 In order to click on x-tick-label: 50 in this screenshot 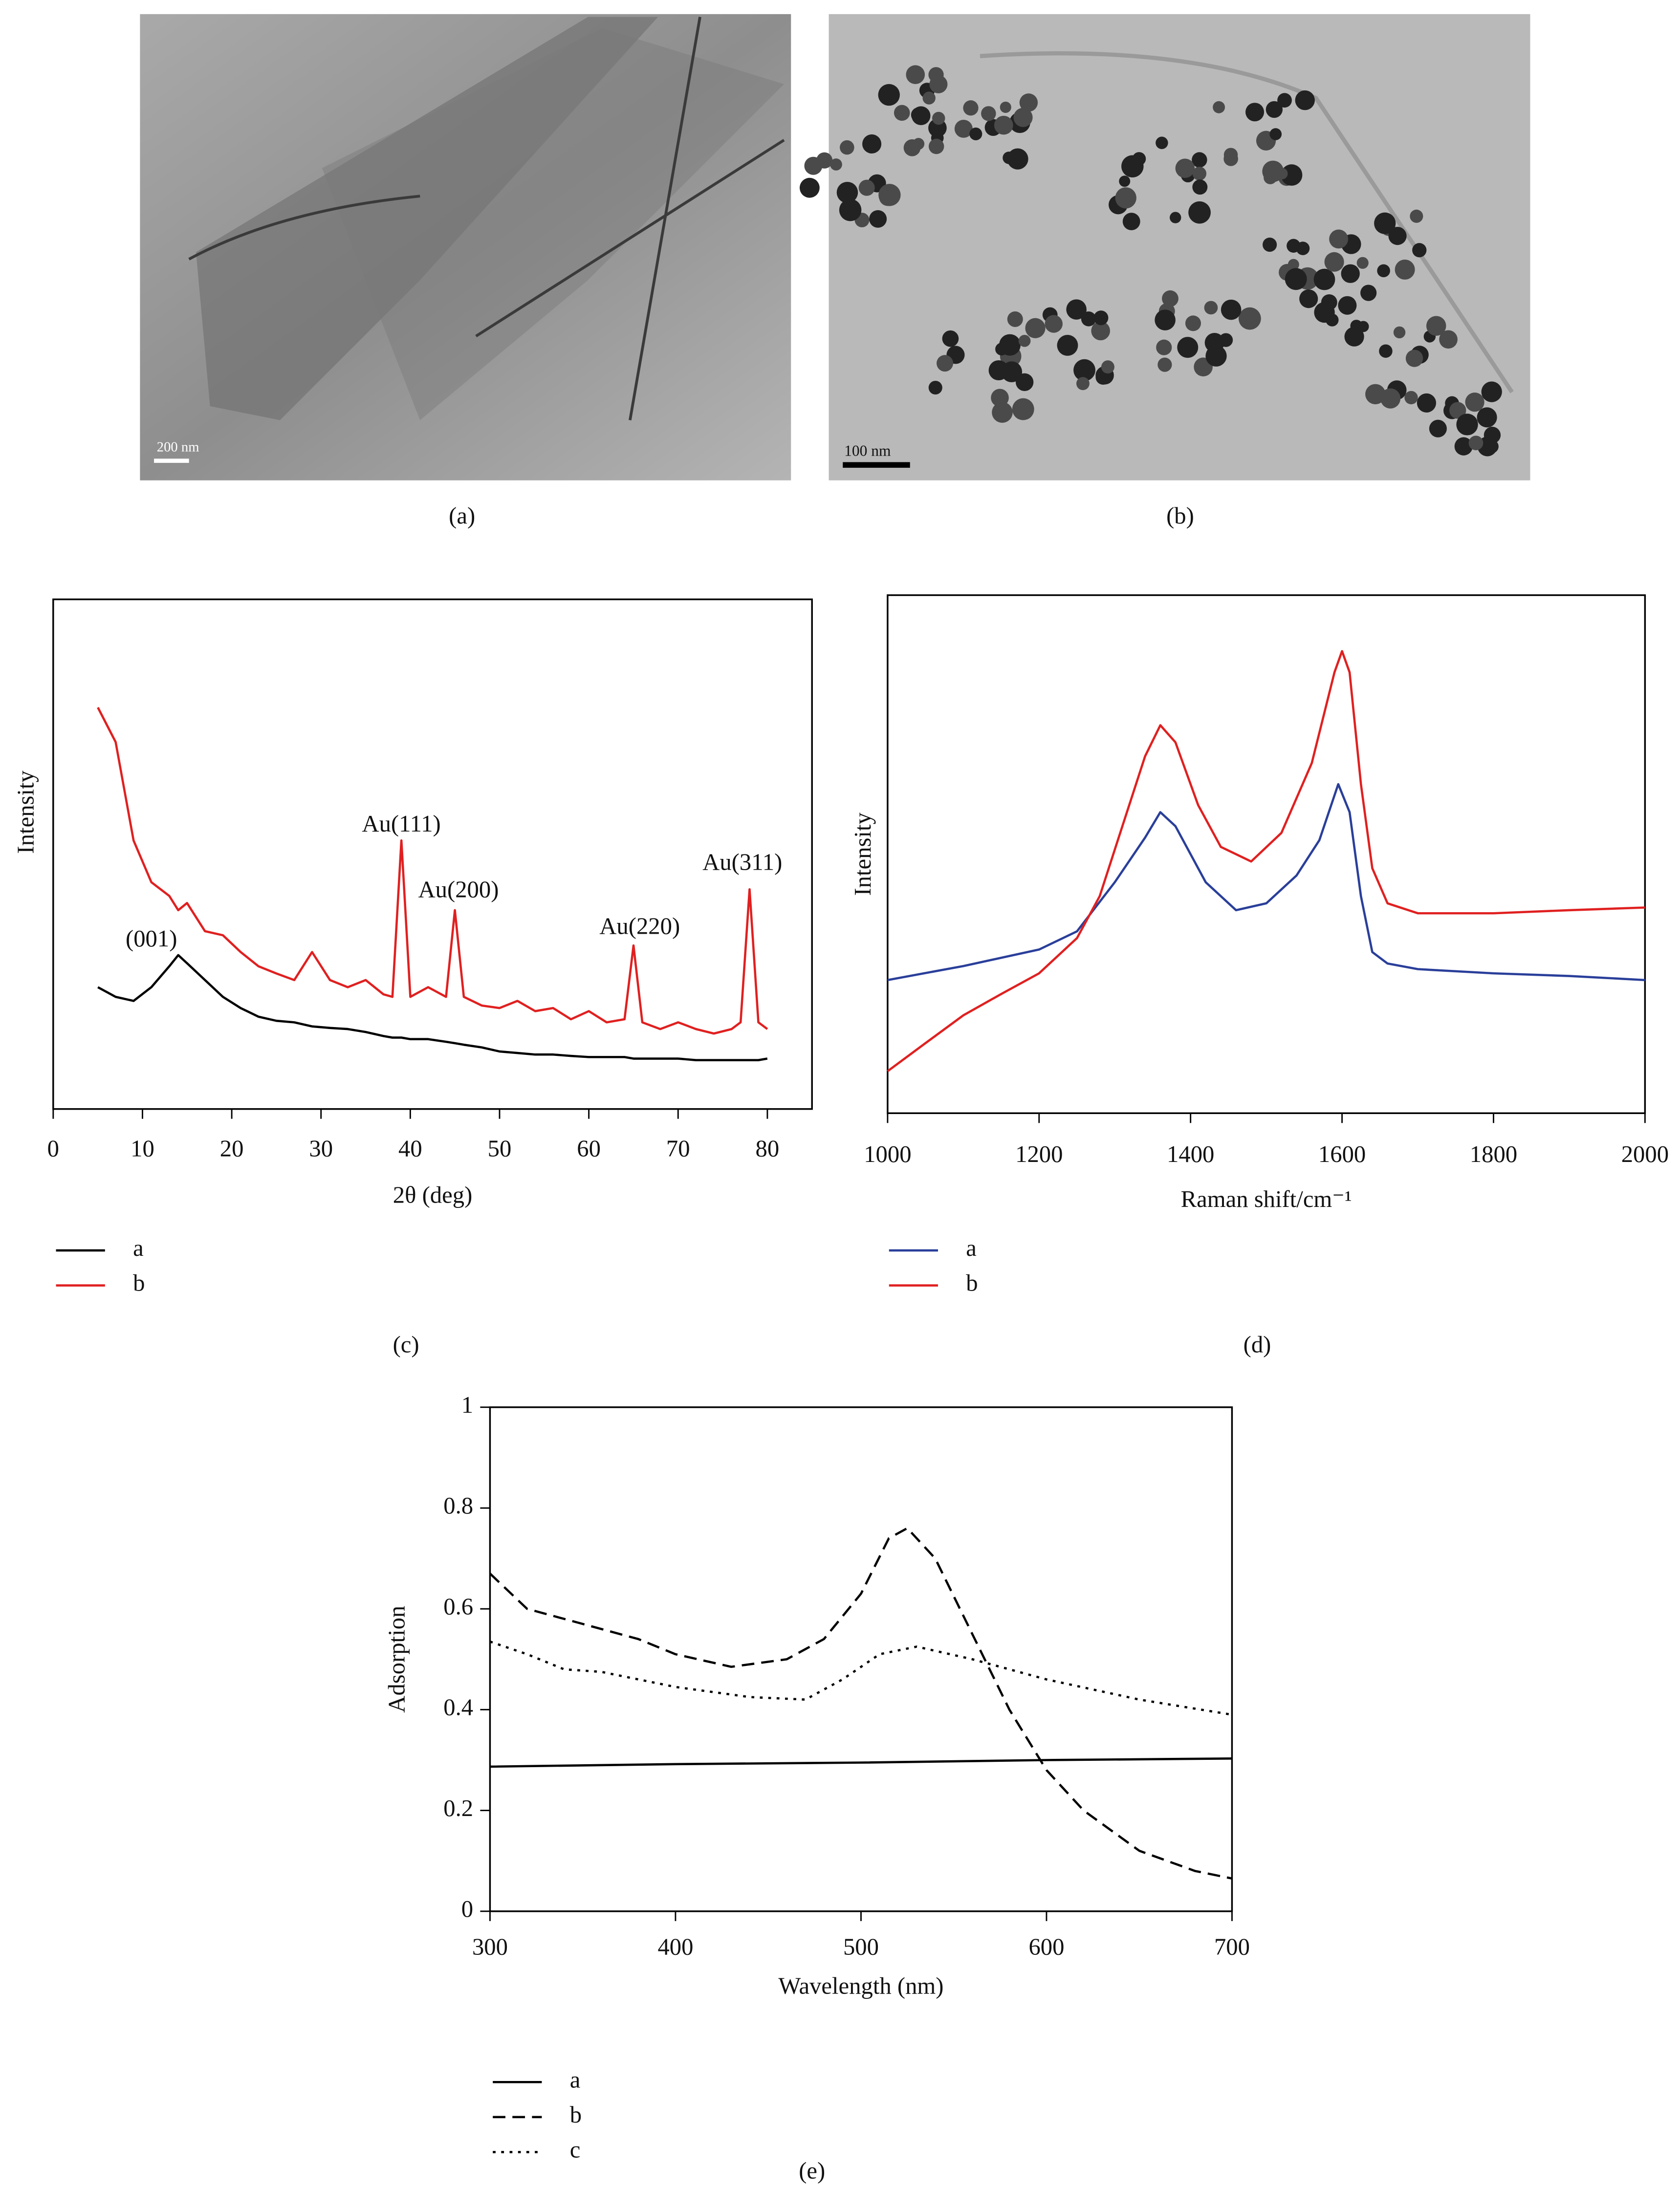, I will do `click(500, 1149)`.